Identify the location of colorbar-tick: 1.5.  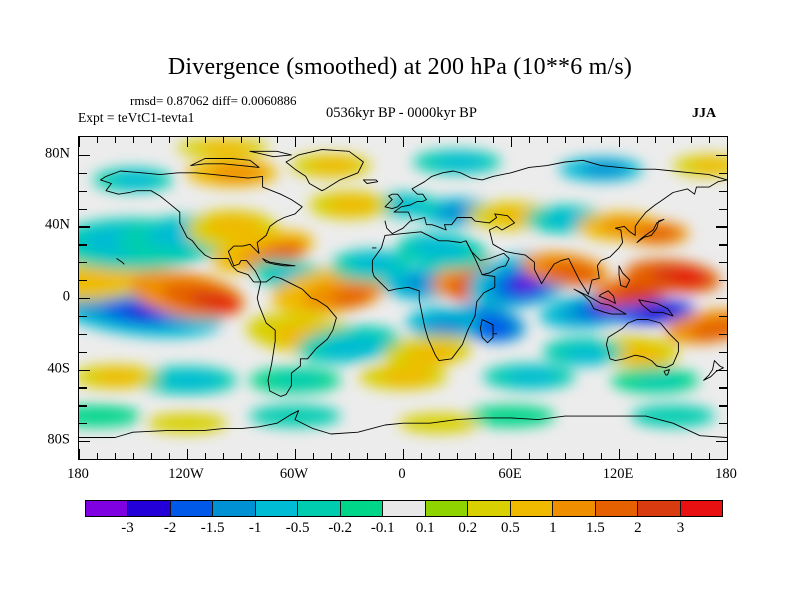
(595, 528).